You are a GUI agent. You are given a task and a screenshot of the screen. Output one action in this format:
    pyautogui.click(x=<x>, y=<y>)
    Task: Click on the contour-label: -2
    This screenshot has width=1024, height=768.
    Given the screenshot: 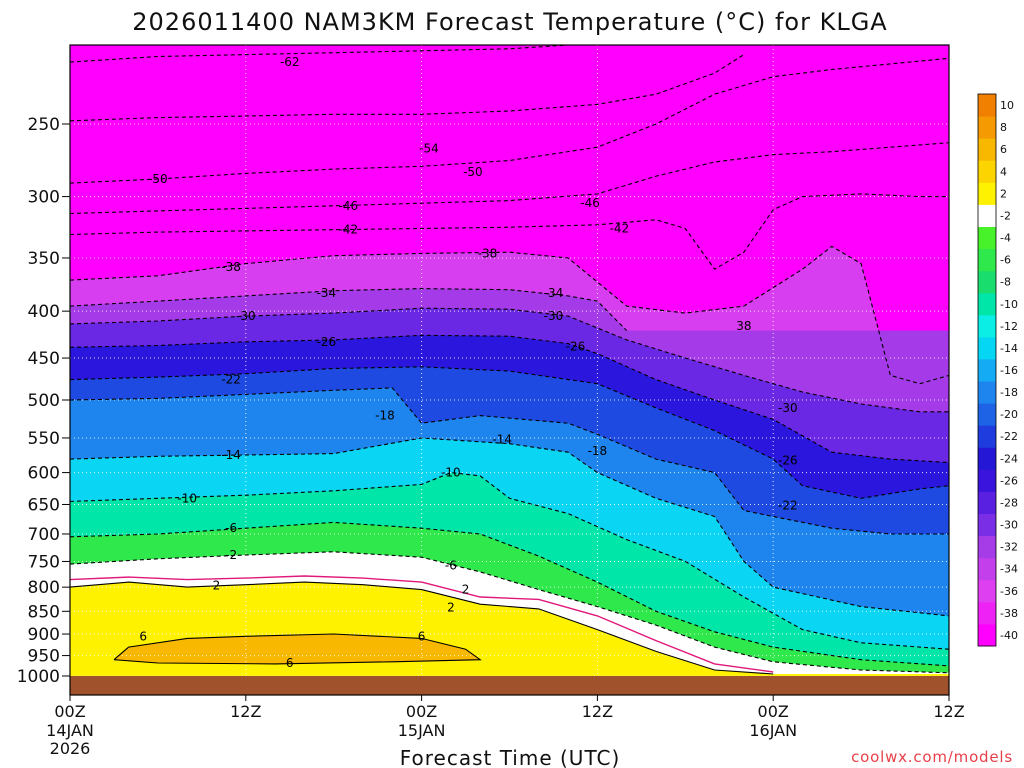 What is the action you would take?
    pyautogui.click(x=231, y=555)
    